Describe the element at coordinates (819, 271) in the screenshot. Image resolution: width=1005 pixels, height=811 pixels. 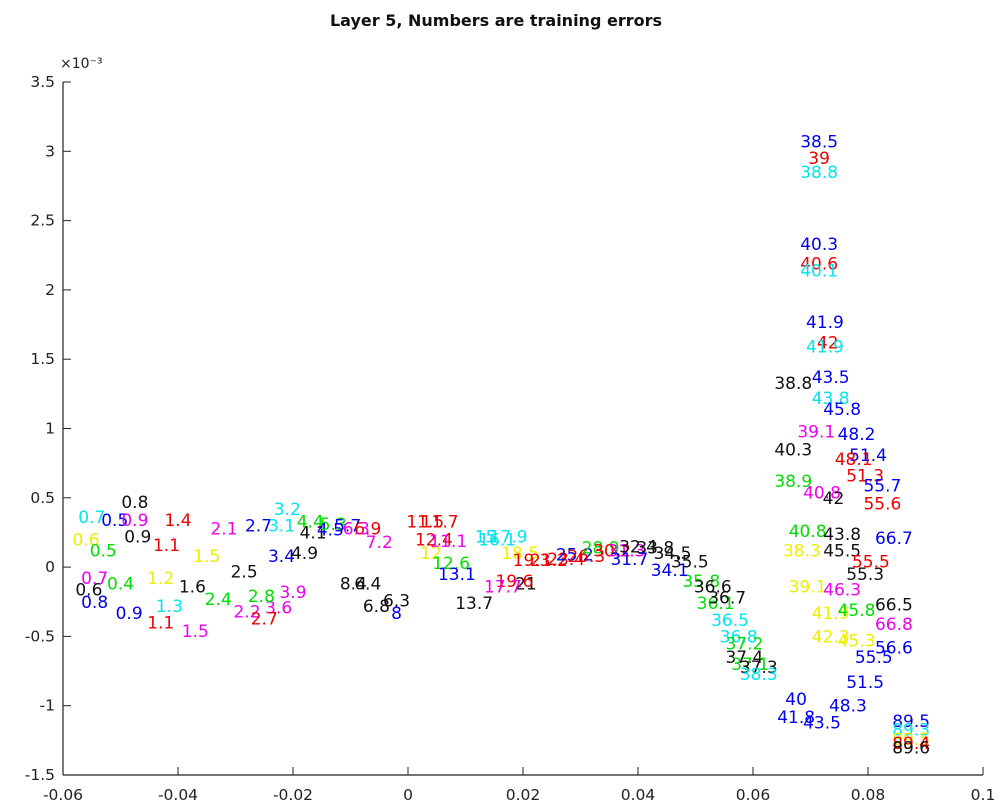
I see `data-point-label: 40.1` at that location.